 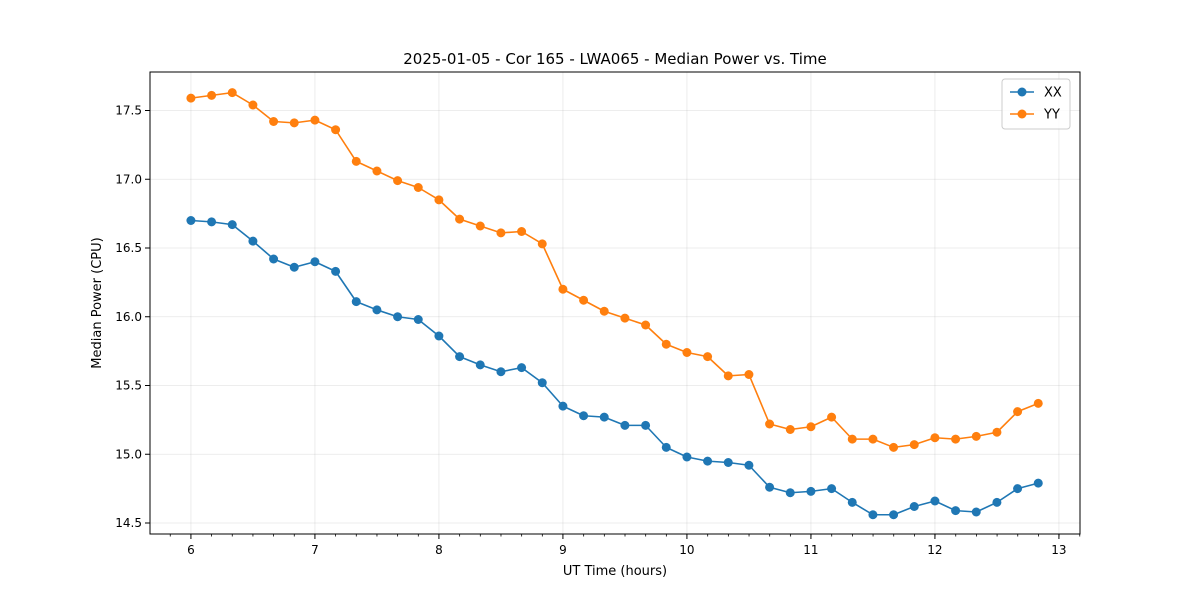 I want to click on legend-marker-yy, so click(x=1022, y=114).